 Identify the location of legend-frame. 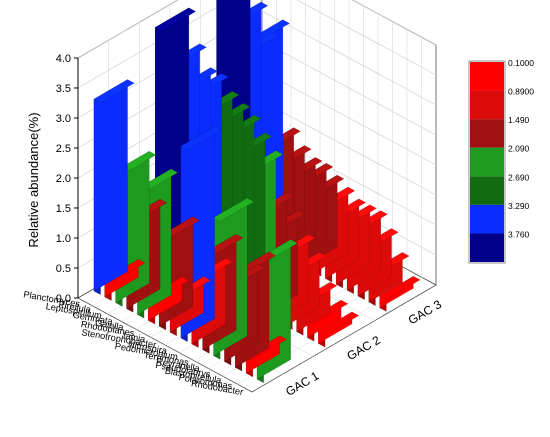
(487, 162).